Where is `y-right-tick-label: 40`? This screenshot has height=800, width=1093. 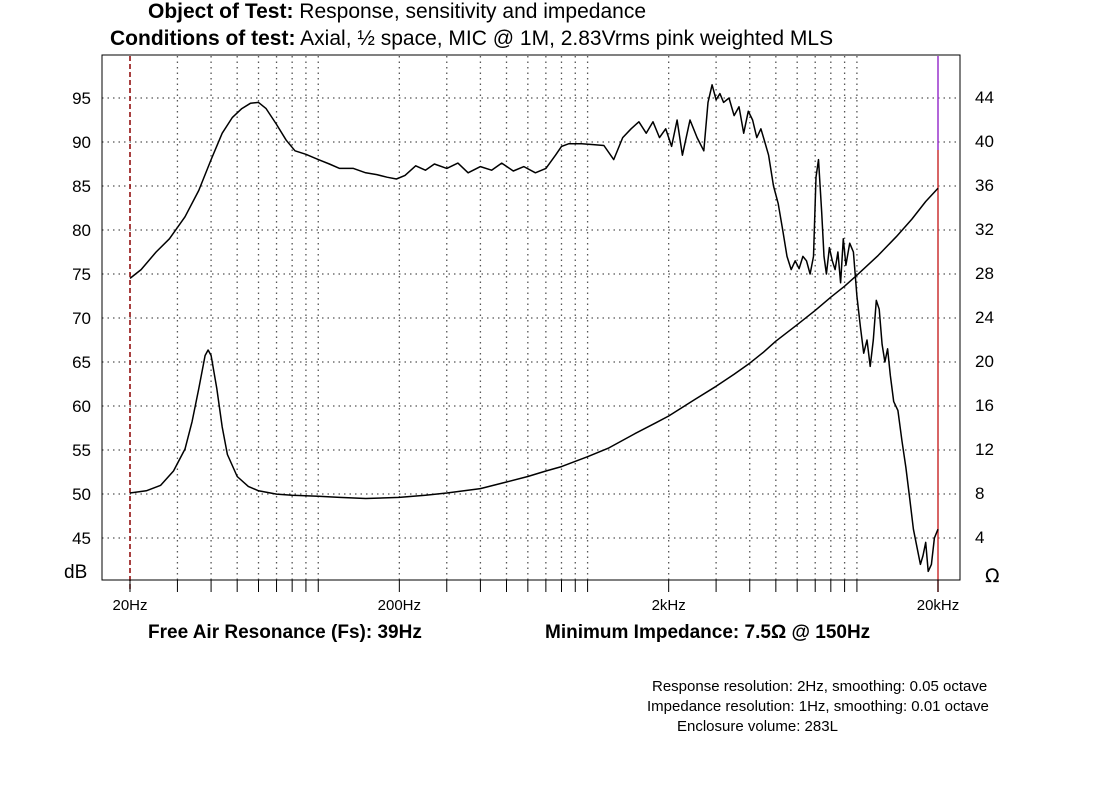
y-right-tick-label: 40 is located at coordinates (984, 141).